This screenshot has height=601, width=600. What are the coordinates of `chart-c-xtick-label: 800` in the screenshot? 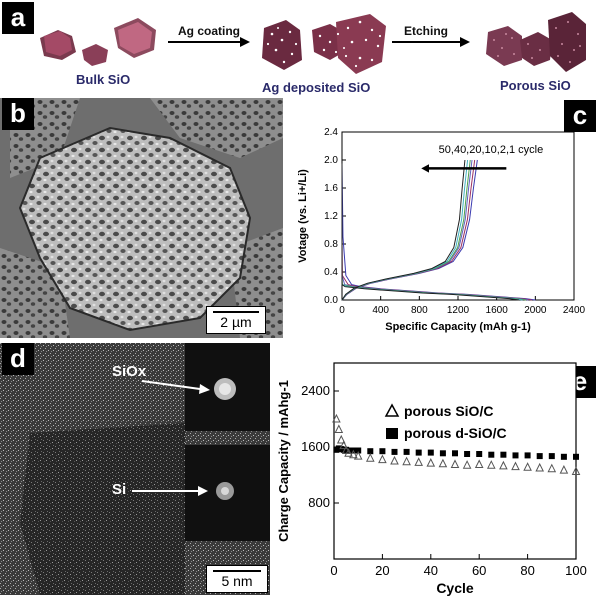 It's located at (419, 310).